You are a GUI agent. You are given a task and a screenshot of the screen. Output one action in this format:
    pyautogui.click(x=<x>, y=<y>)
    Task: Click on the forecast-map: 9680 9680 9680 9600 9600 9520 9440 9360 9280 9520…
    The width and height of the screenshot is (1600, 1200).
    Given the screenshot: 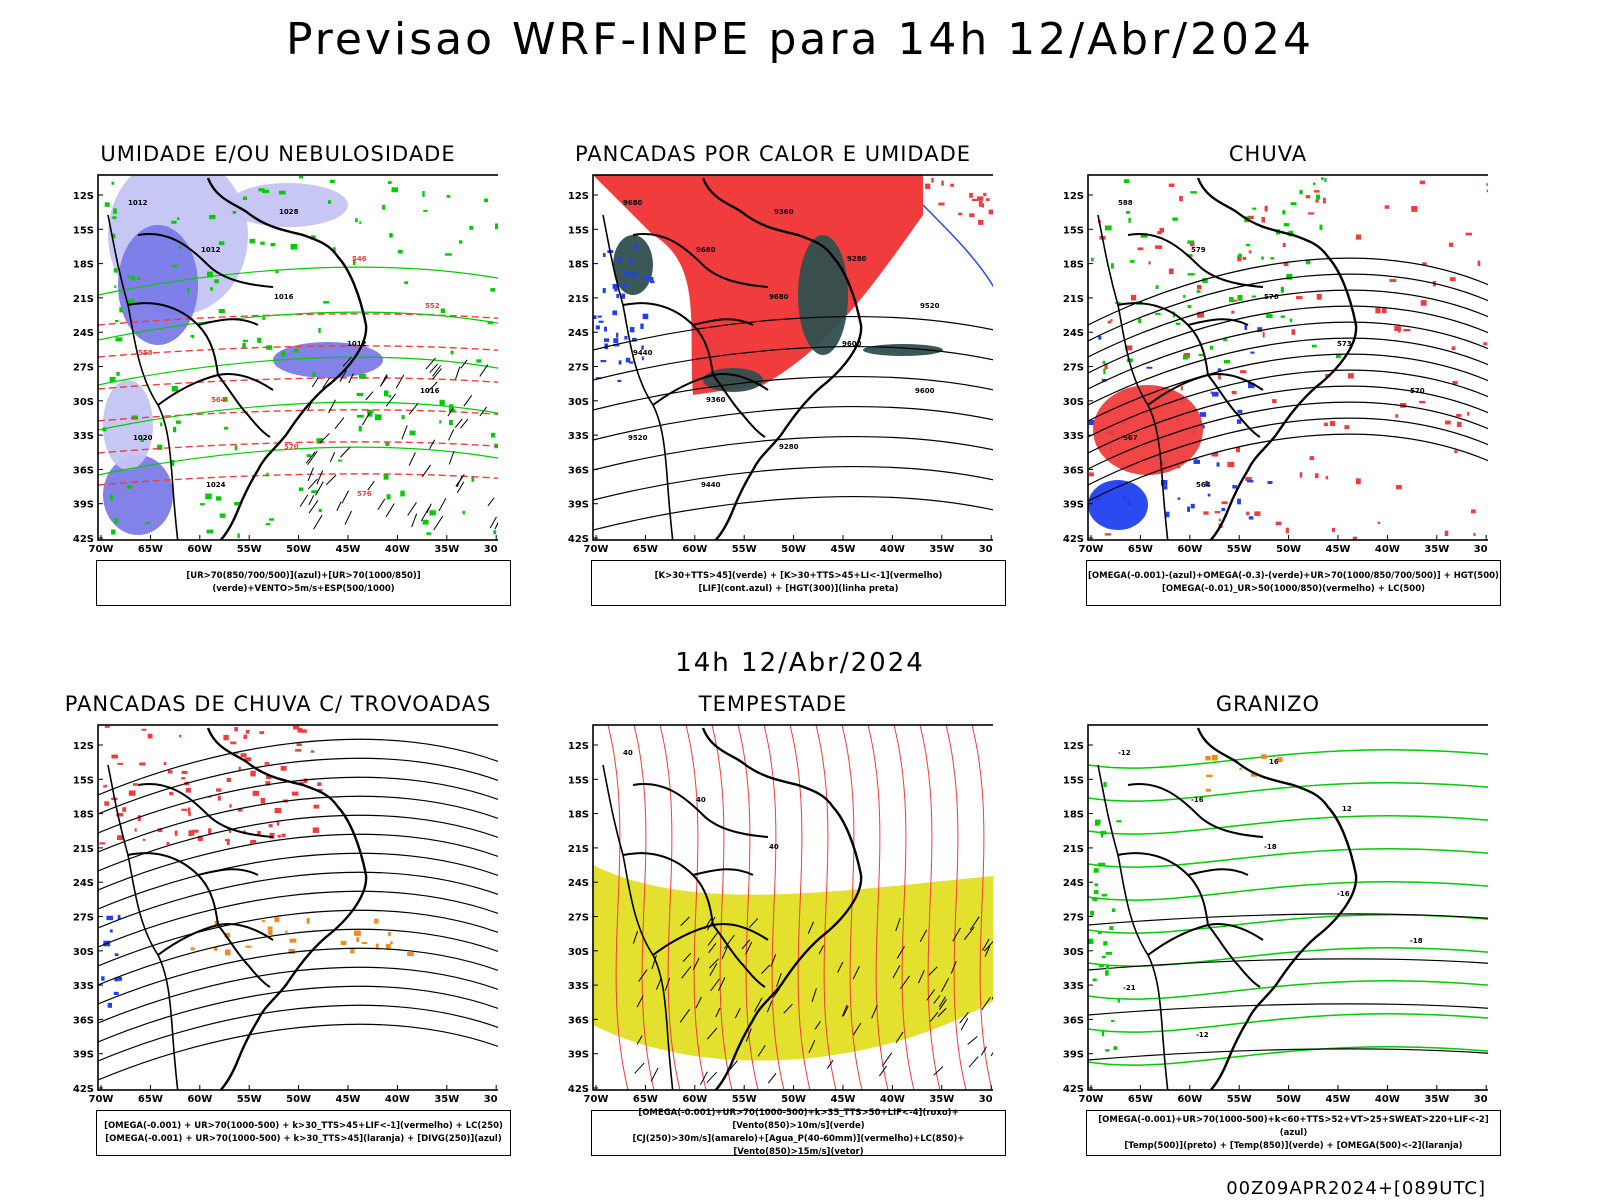 What is the action you would take?
    pyautogui.click(x=780, y=364)
    